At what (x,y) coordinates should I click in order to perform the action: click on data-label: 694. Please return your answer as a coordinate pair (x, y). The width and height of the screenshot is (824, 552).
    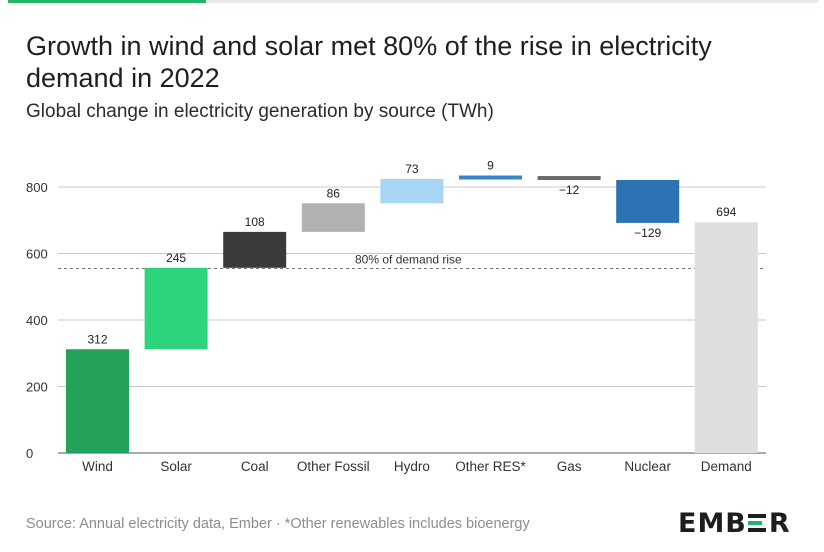
    Looking at the image, I should click on (726, 212).